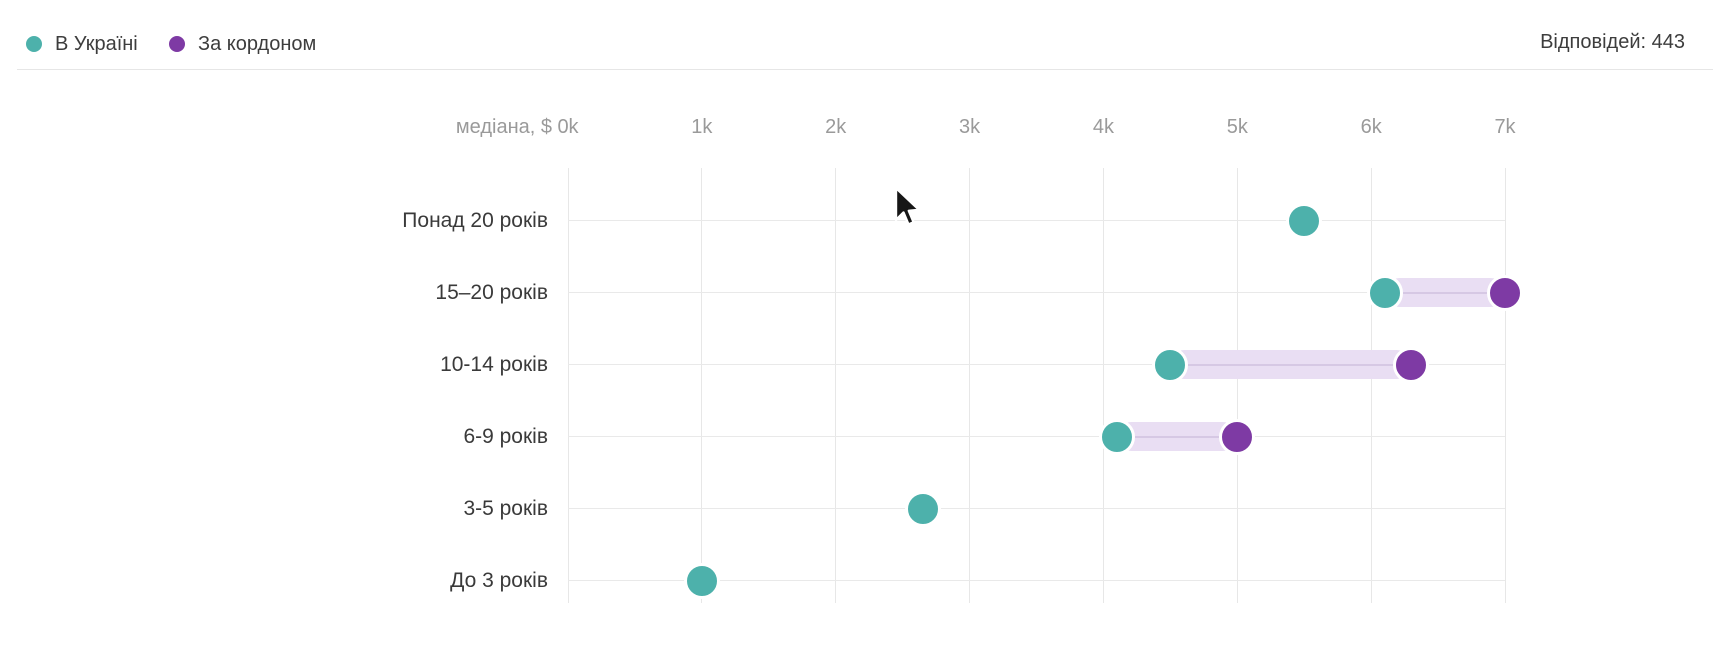  I want to click on x-axis-title: медіана, $, so click(503, 127).